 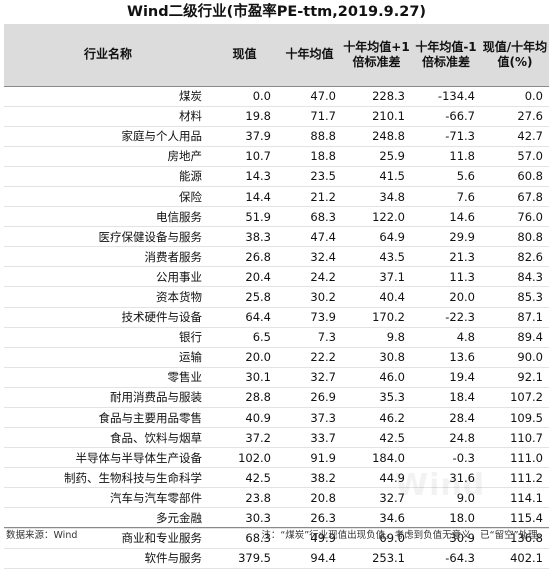 I want to click on table-row: 零售业 30.1 32.7 46.0 19.4 92.1, so click(x=276, y=377).